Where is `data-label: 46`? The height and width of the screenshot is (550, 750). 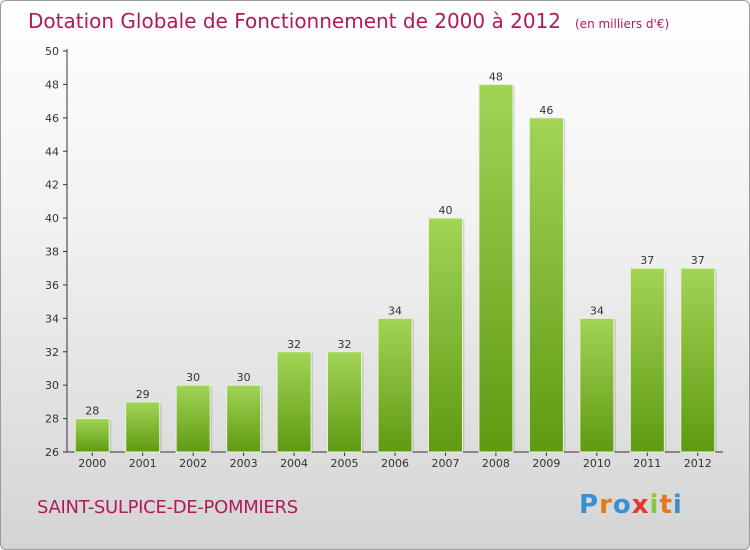 data-label: 46 is located at coordinates (546, 110).